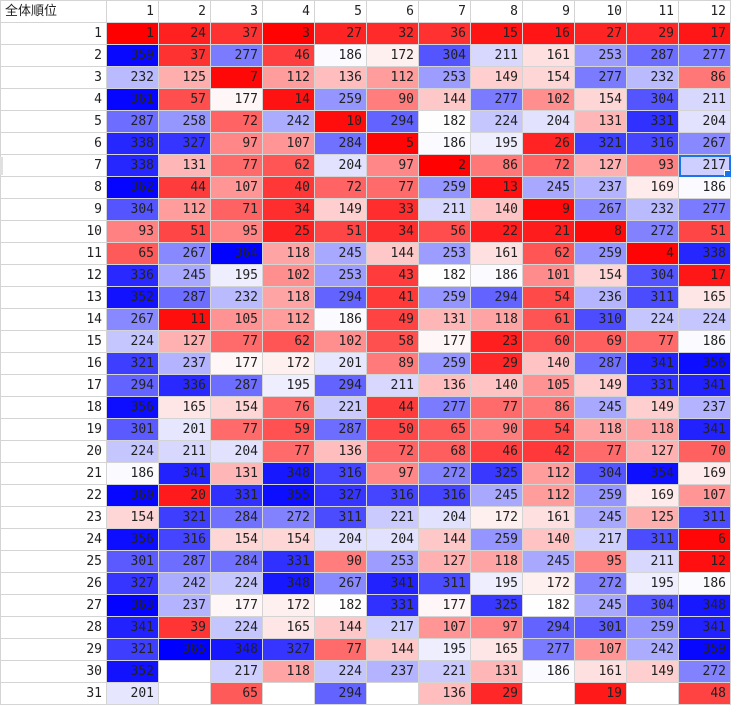 The height and width of the screenshot is (711, 735). What do you see at coordinates (340, 561) in the screenshot?
I see `rank-cell: 90` at bounding box center [340, 561].